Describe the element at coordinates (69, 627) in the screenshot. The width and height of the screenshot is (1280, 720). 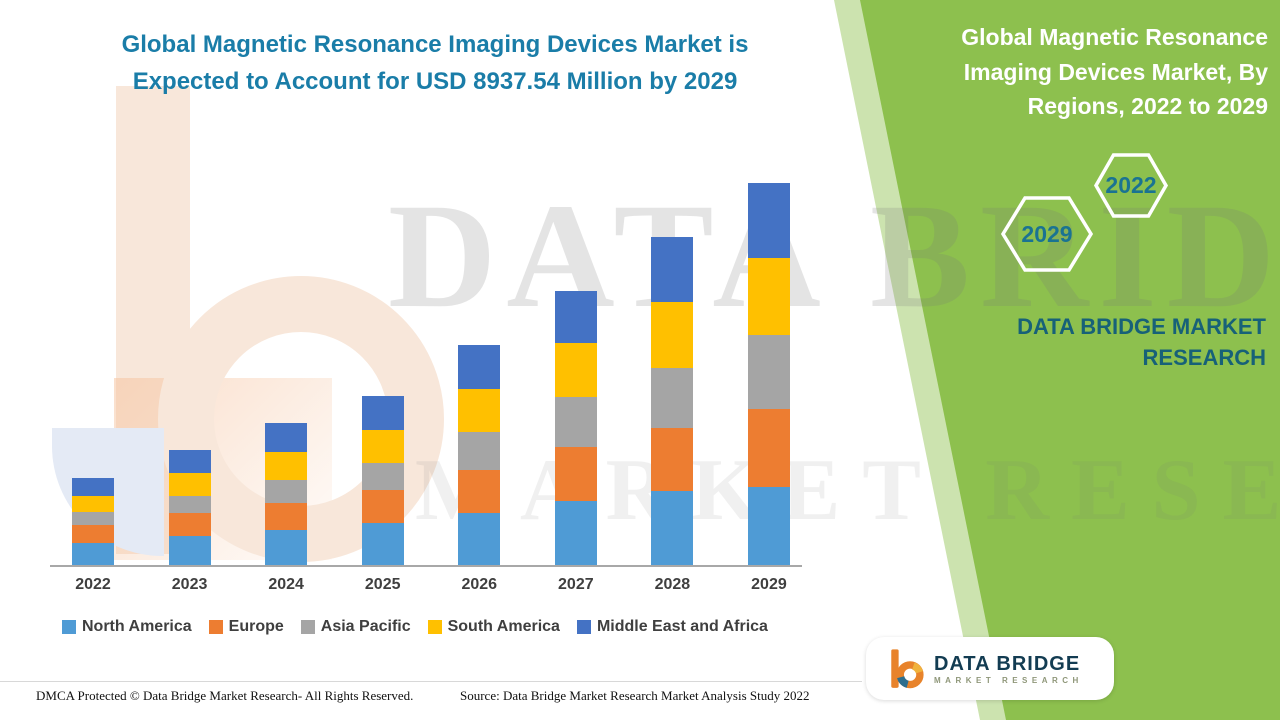
I see `legend-swatch-north-america` at that location.